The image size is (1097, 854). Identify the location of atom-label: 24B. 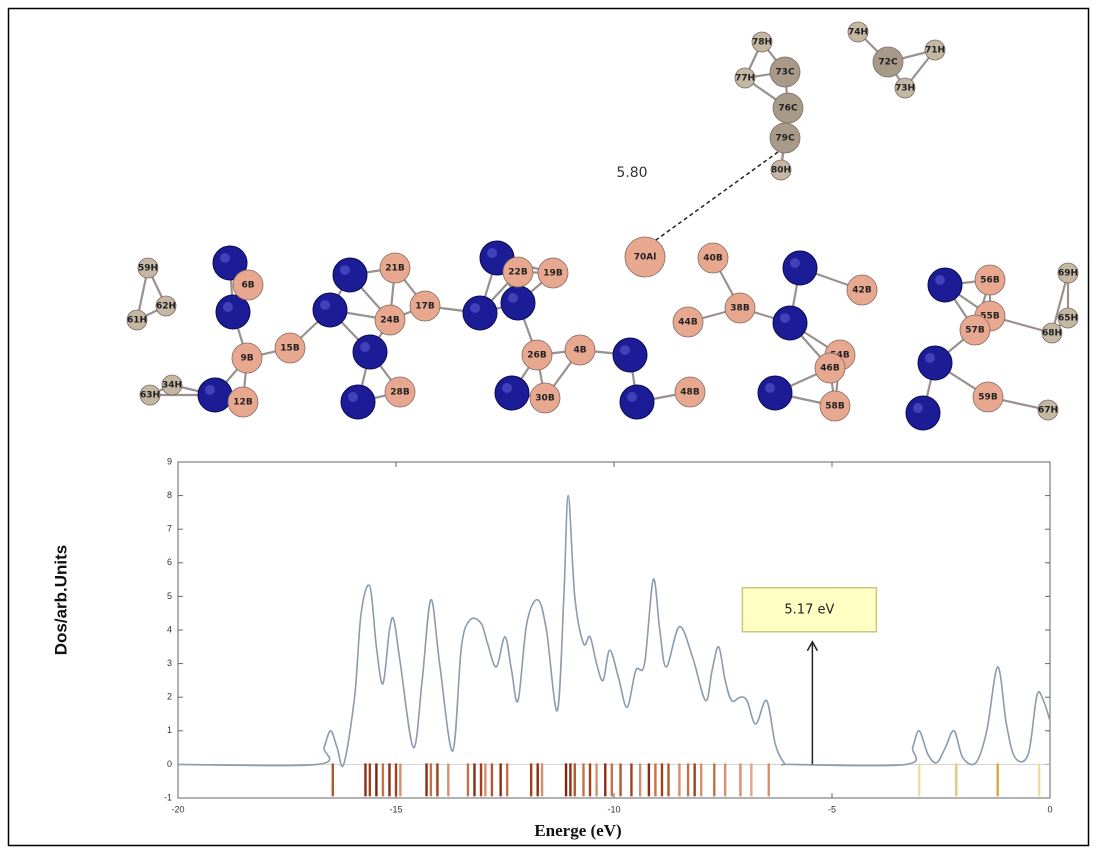
(390, 321).